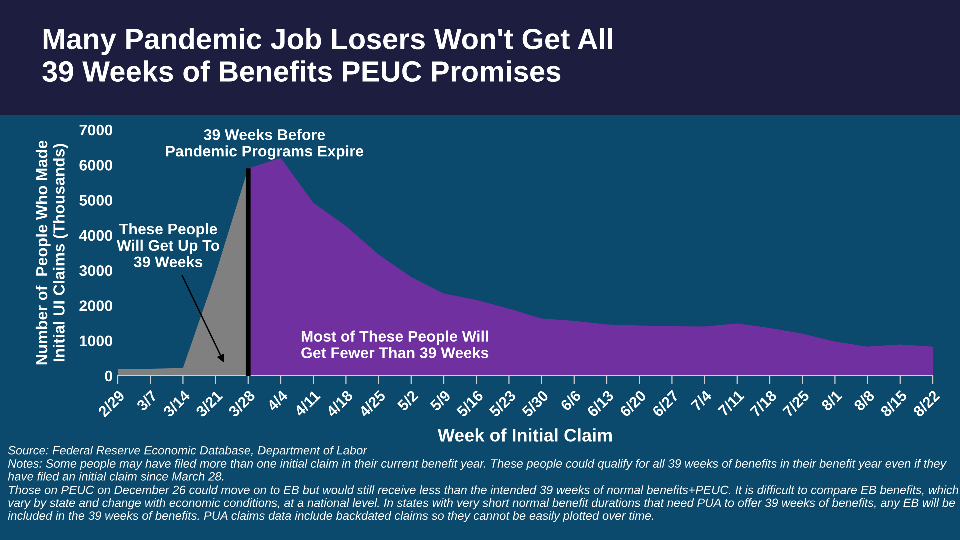 The height and width of the screenshot is (540, 960). Describe the element at coordinates (483, 504) in the screenshot. I see `text: Those on PEUC on December 26 could move on to EB but would still receive less than the intended 39 weeks of normal benefits+PEUC. It is difficult to compare EB benefits, which vary by state and change with economic conditions, at a national level. In states with very short normal benefit durations that need PUA to offer 39 weeks of benefits, any EB will be included in the 39 weeks of benefits. PUA claims data include backdated claims so they cannot be easily plotted over time.` at that location.